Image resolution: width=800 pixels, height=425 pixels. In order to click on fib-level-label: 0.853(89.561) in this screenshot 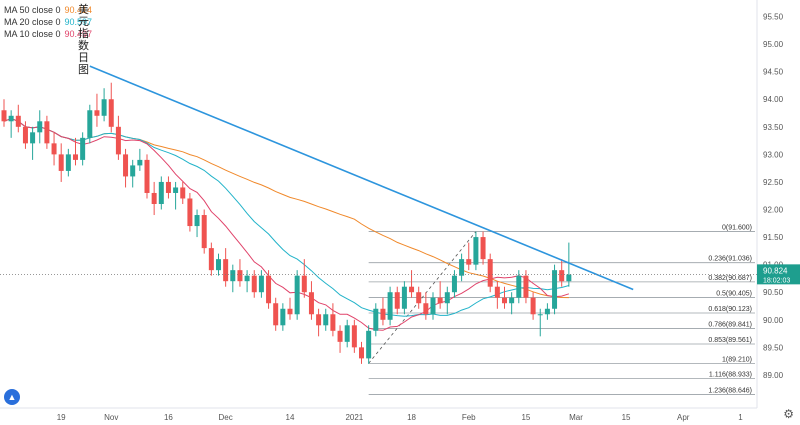, I will do `click(730, 340)`.